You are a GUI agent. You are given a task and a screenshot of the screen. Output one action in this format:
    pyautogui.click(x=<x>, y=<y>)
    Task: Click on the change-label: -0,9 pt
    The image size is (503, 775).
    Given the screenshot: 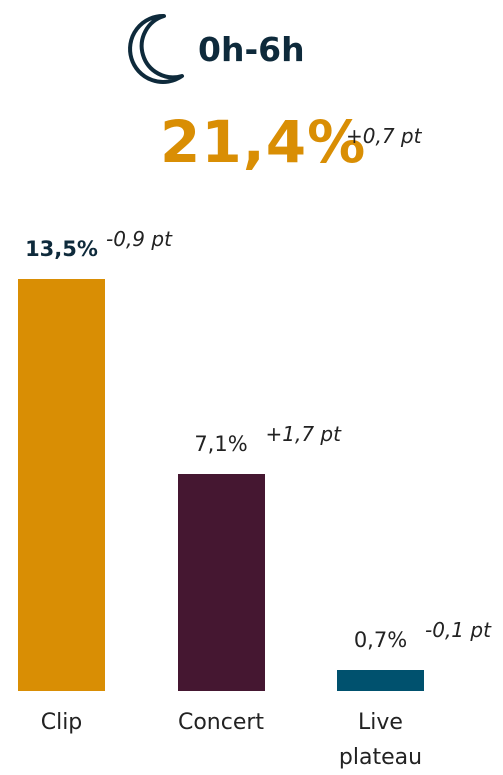 What is the action you would take?
    pyautogui.click(x=139, y=239)
    